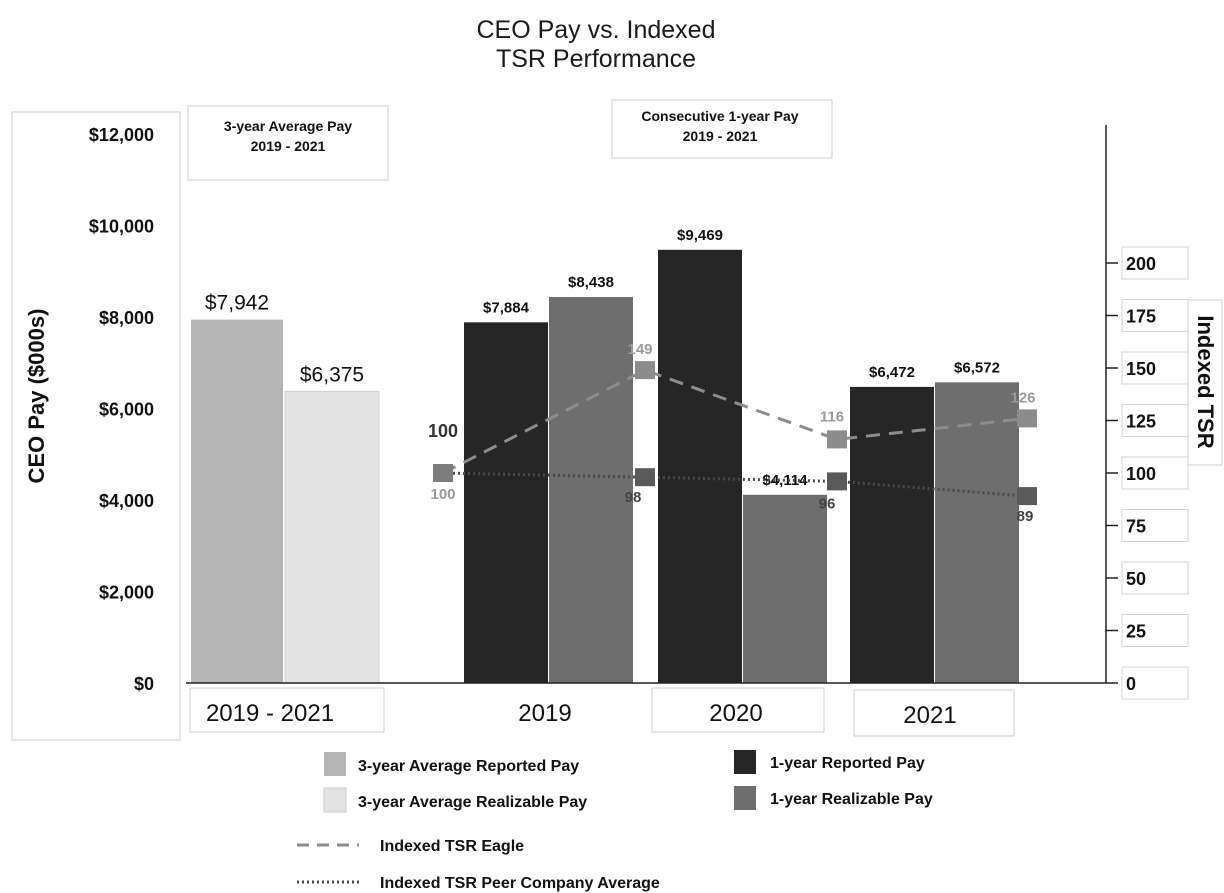 This screenshot has width=1224, height=893. What do you see at coordinates (745, 798) in the screenshot?
I see `legend-swatch-1yr-realizable` at bounding box center [745, 798].